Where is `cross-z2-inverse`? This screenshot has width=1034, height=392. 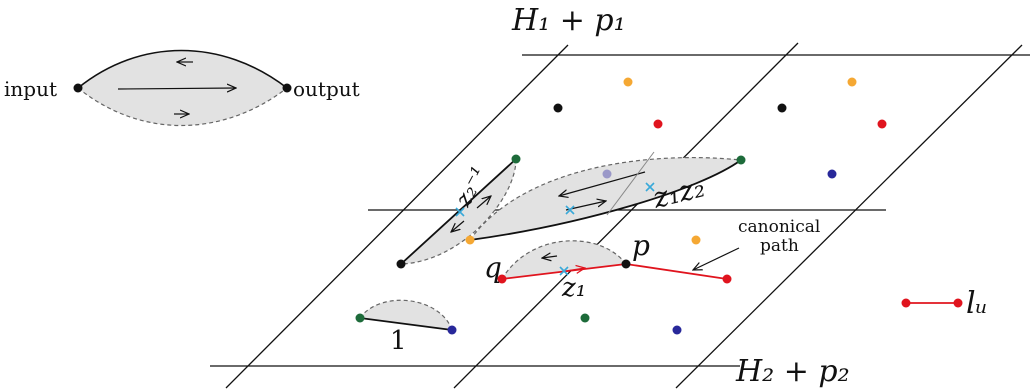 cross-z2-inverse is located at coordinates (460, 212).